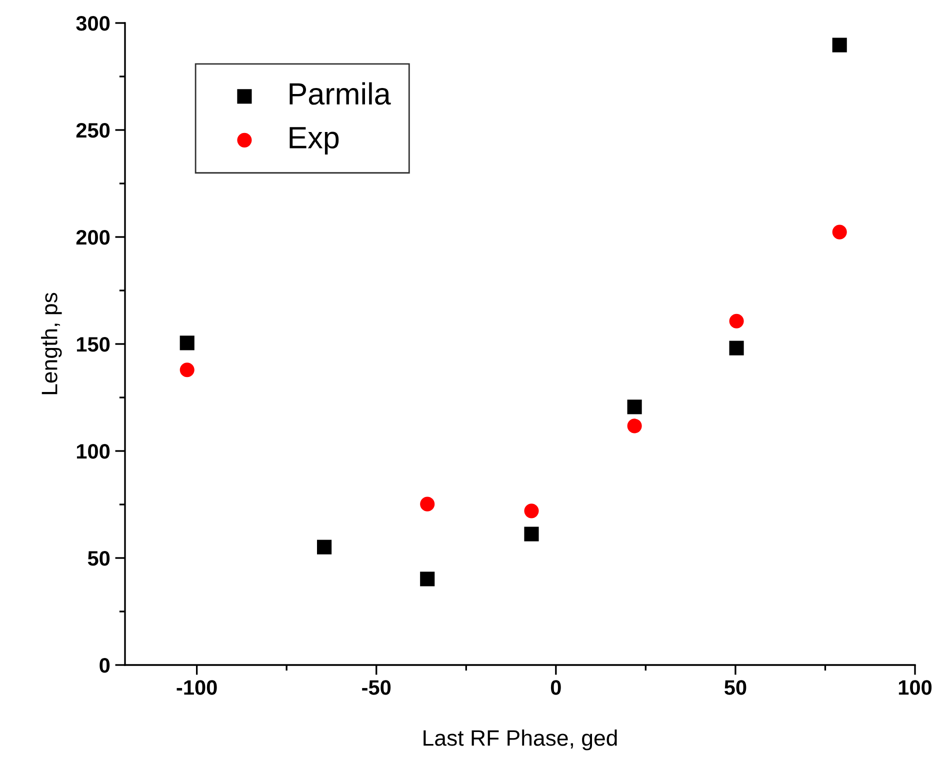  What do you see at coordinates (196, 687) in the screenshot?
I see `x-tick-label: -100` at bounding box center [196, 687].